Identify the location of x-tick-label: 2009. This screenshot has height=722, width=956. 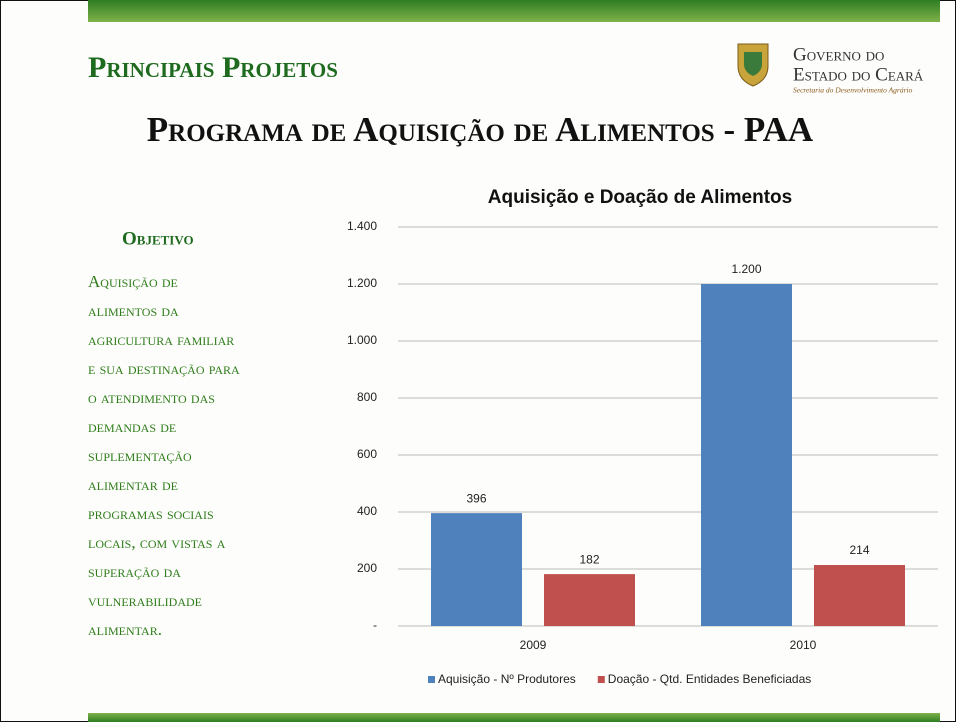
(533, 645).